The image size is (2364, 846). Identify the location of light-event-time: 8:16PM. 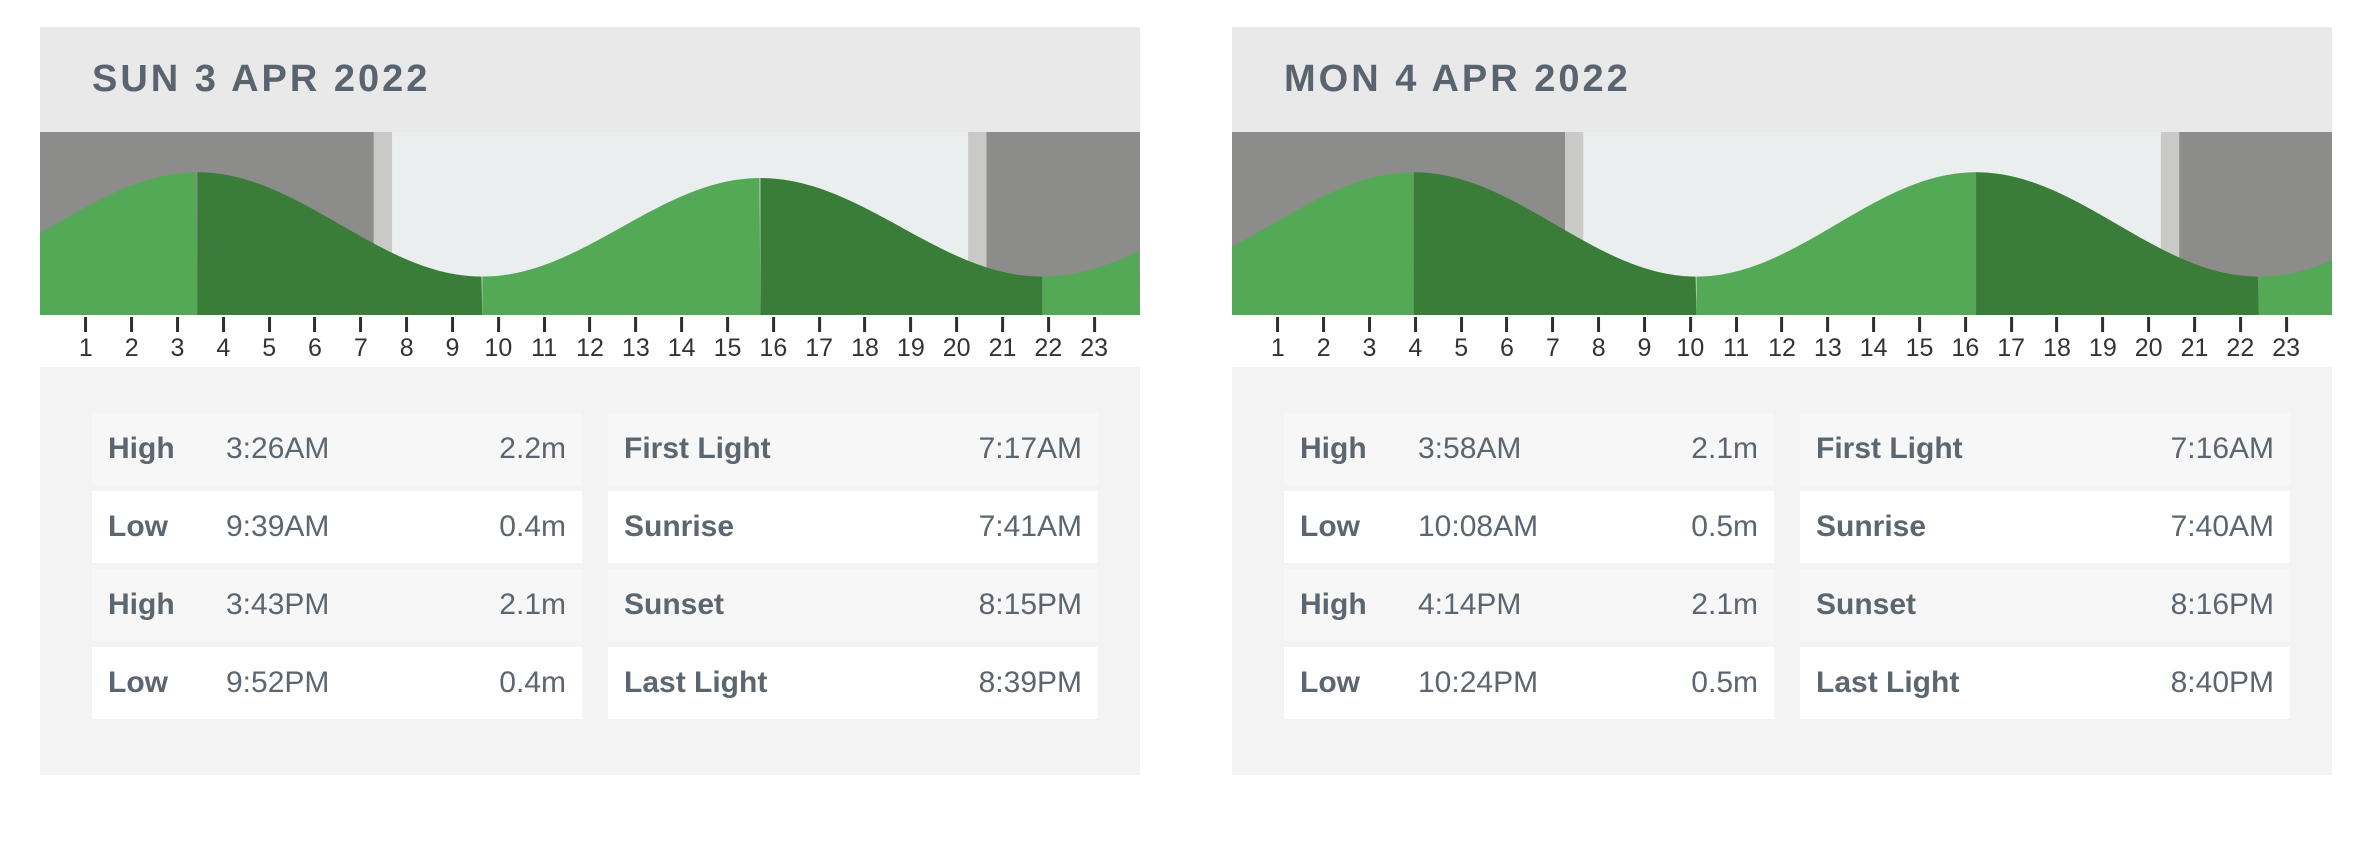
(2222, 604).